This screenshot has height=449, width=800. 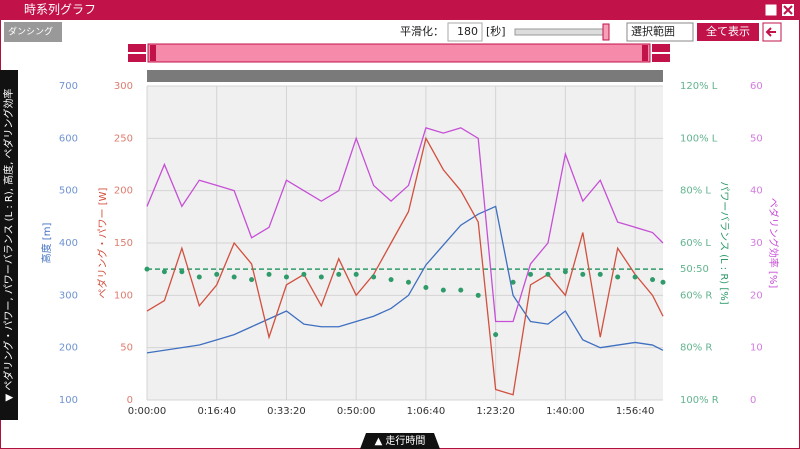 I want to click on y-tick-label: 60, so click(x=756, y=86).